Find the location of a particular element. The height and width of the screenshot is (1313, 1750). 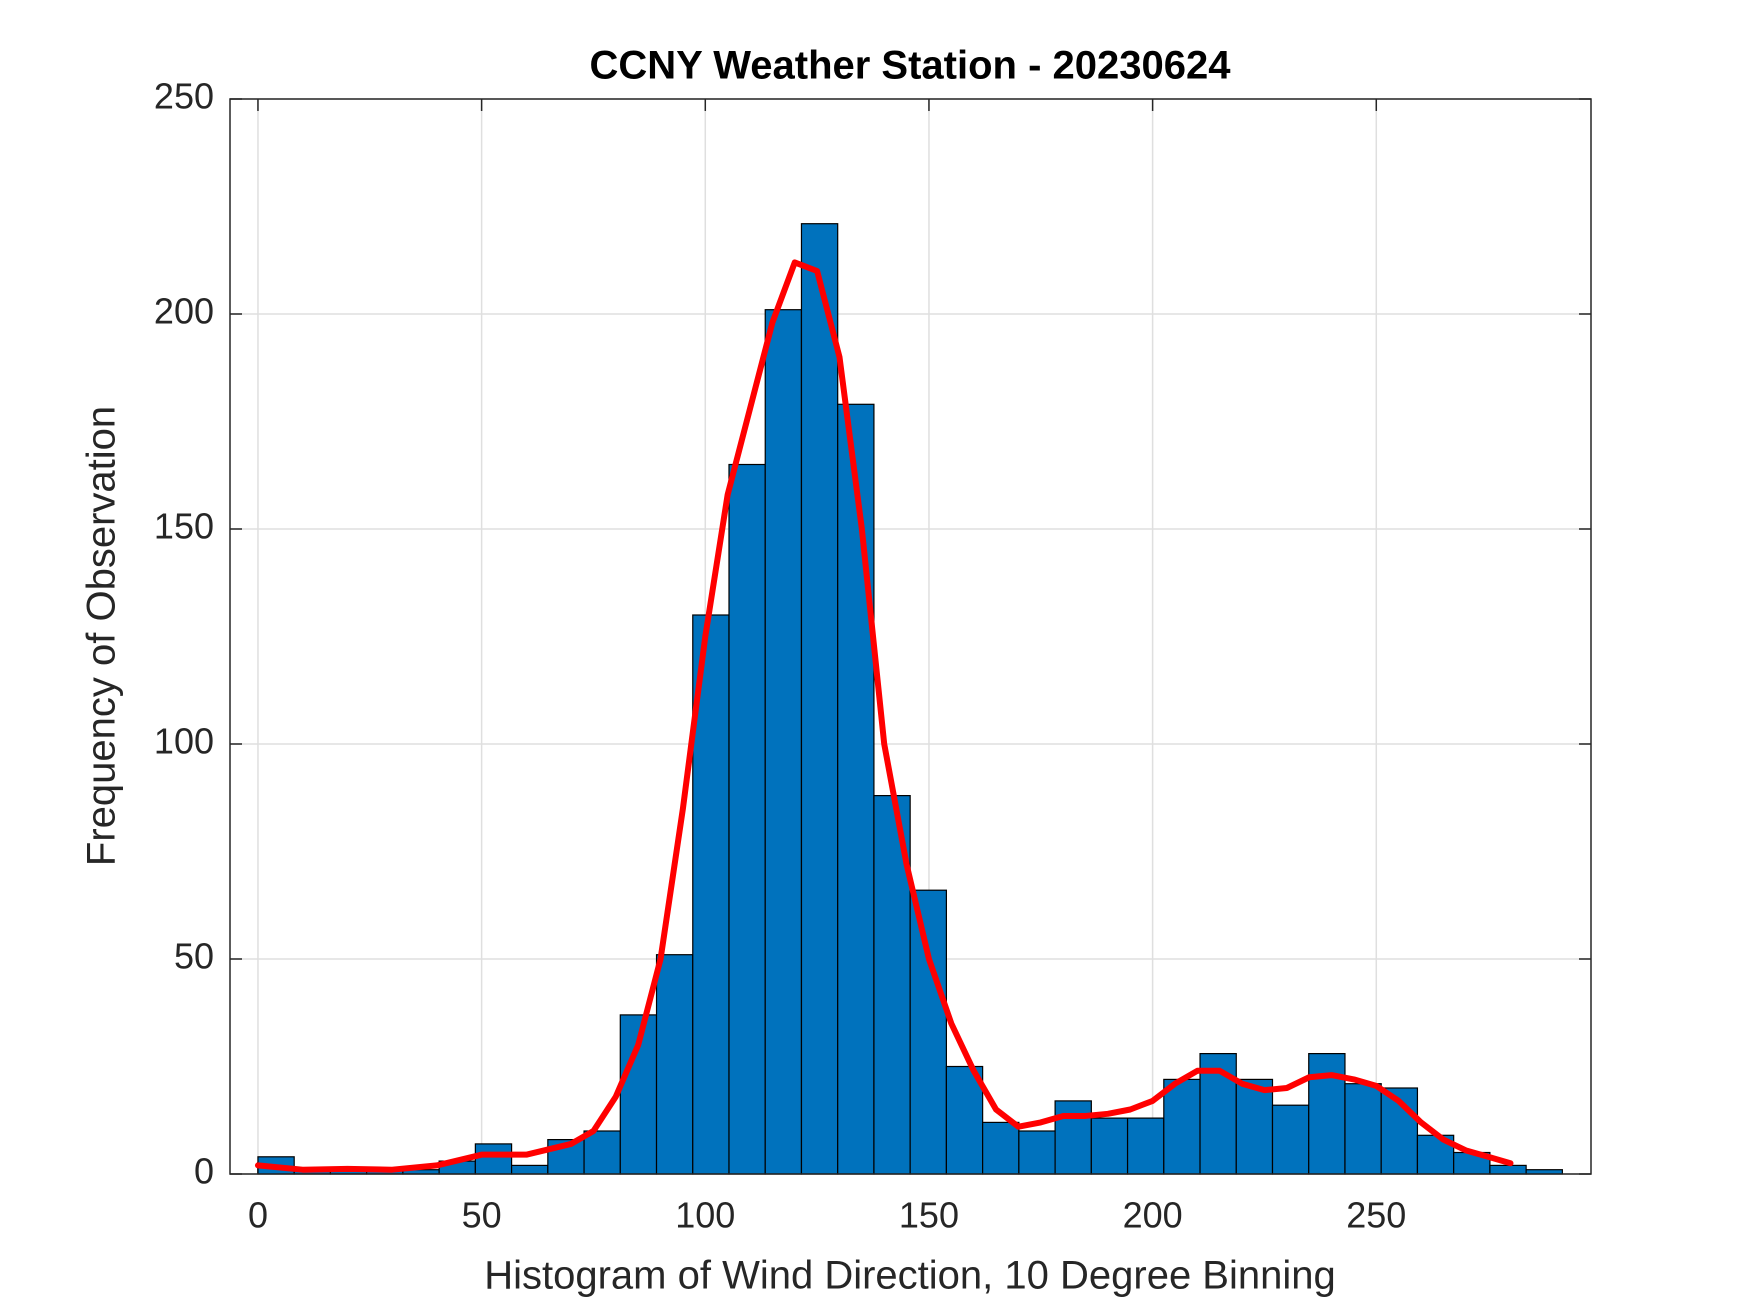

chart-title: CCNY Weather Station - 20230624 is located at coordinates (911, 66).